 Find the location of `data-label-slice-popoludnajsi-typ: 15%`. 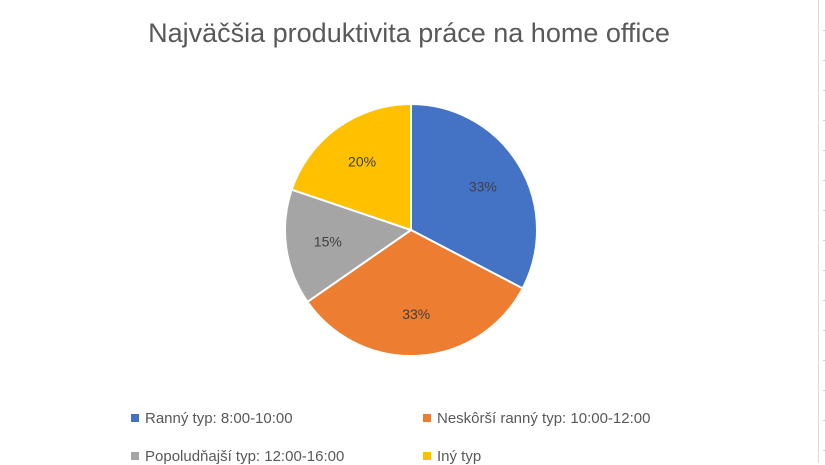

data-label-slice-popoludnajsi-typ: 15% is located at coordinates (328, 242).